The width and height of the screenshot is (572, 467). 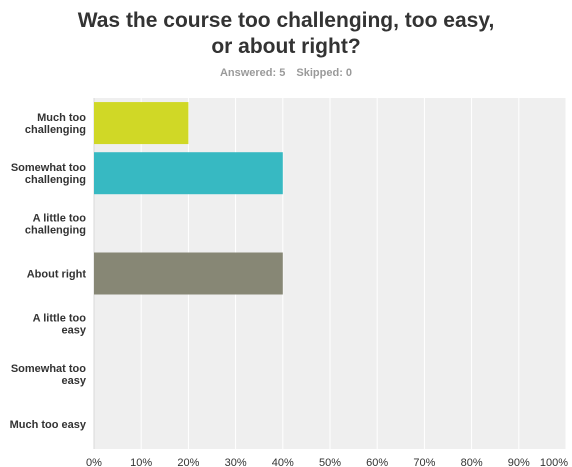 What do you see at coordinates (141, 462) in the screenshot?
I see `x-tick-label-1: 10%` at bounding box center [141, 462].